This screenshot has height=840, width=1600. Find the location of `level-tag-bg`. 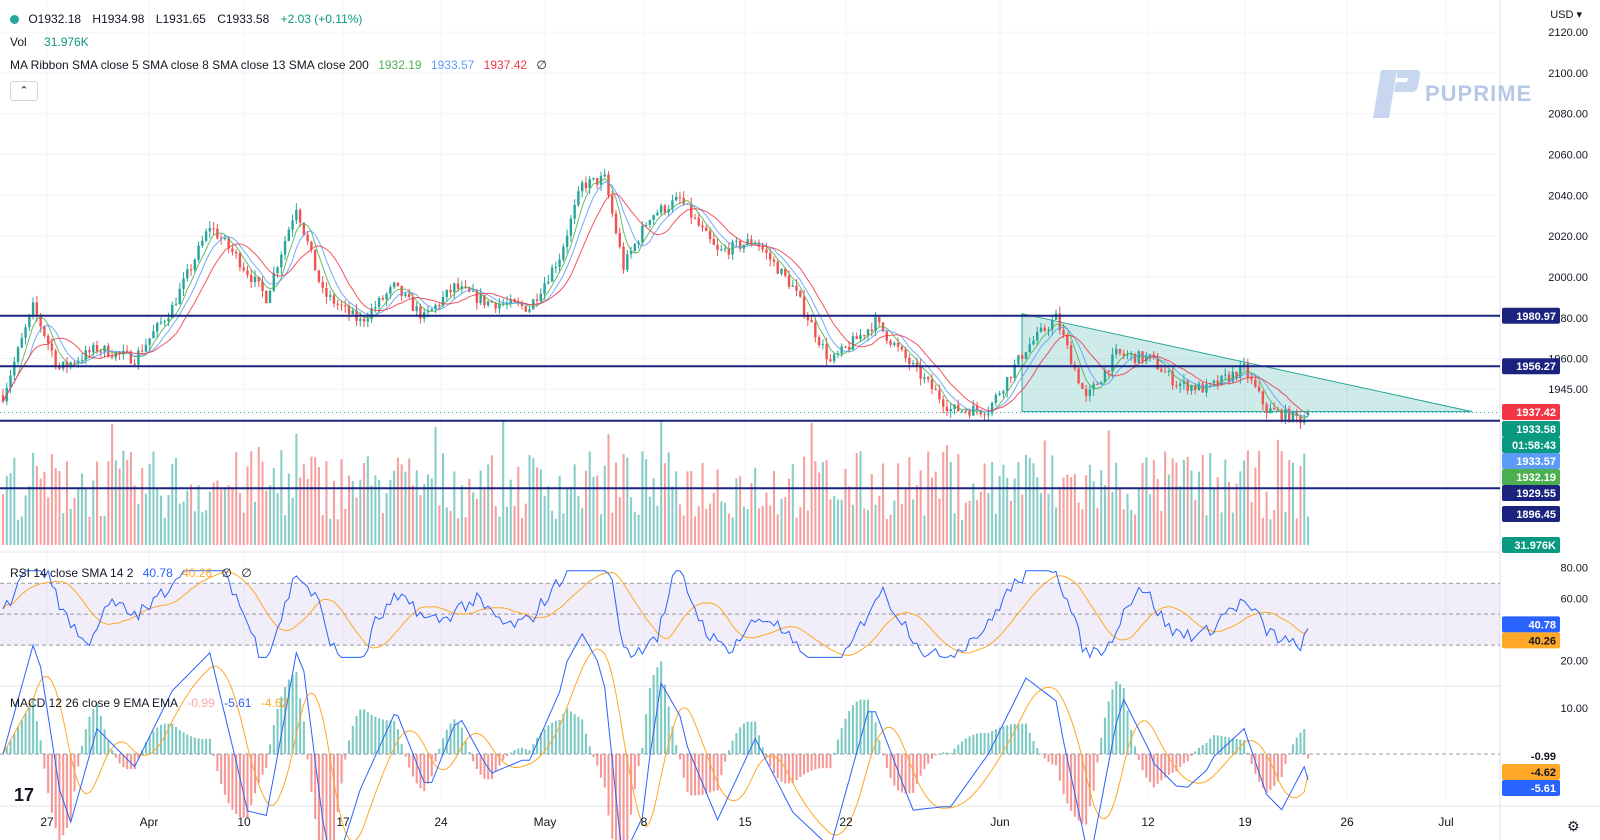

level-tag-bg is located at coordinates (1531, 493).